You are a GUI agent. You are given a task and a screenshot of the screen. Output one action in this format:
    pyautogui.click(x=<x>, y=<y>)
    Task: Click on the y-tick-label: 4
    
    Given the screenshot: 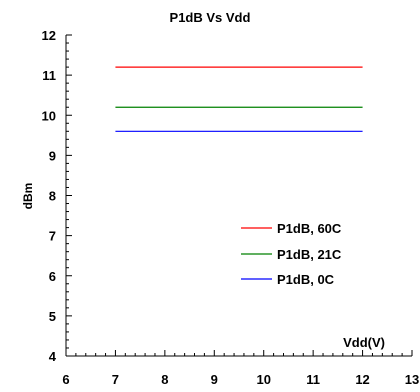 What is the action you would take?
    pyautogui.click(x=53, y=356)
    